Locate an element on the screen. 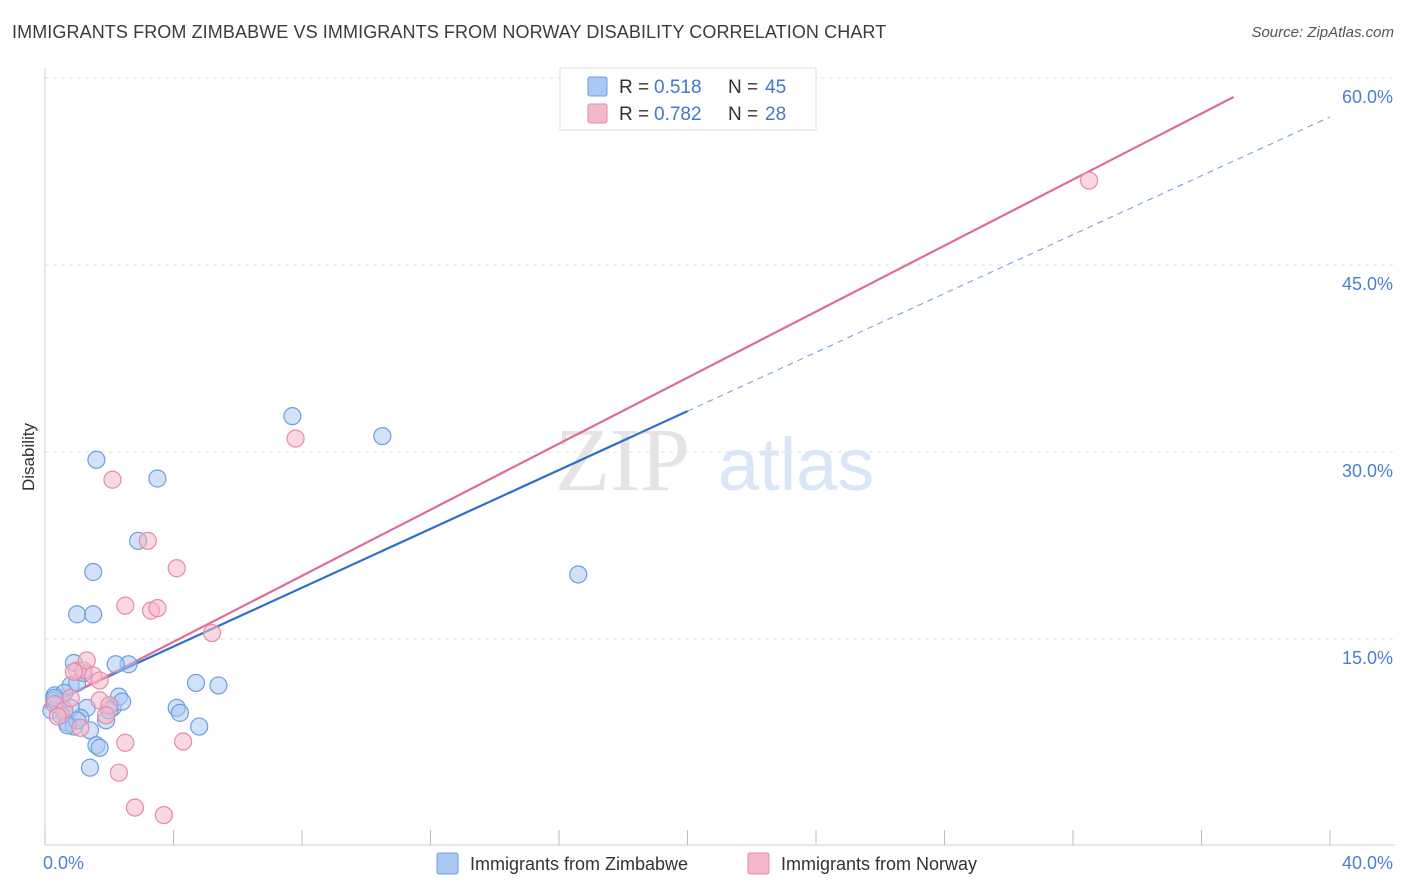 The image size is (1406, 892). stats-legend-r-value: 0.782 is located at coordinates (678, 114).